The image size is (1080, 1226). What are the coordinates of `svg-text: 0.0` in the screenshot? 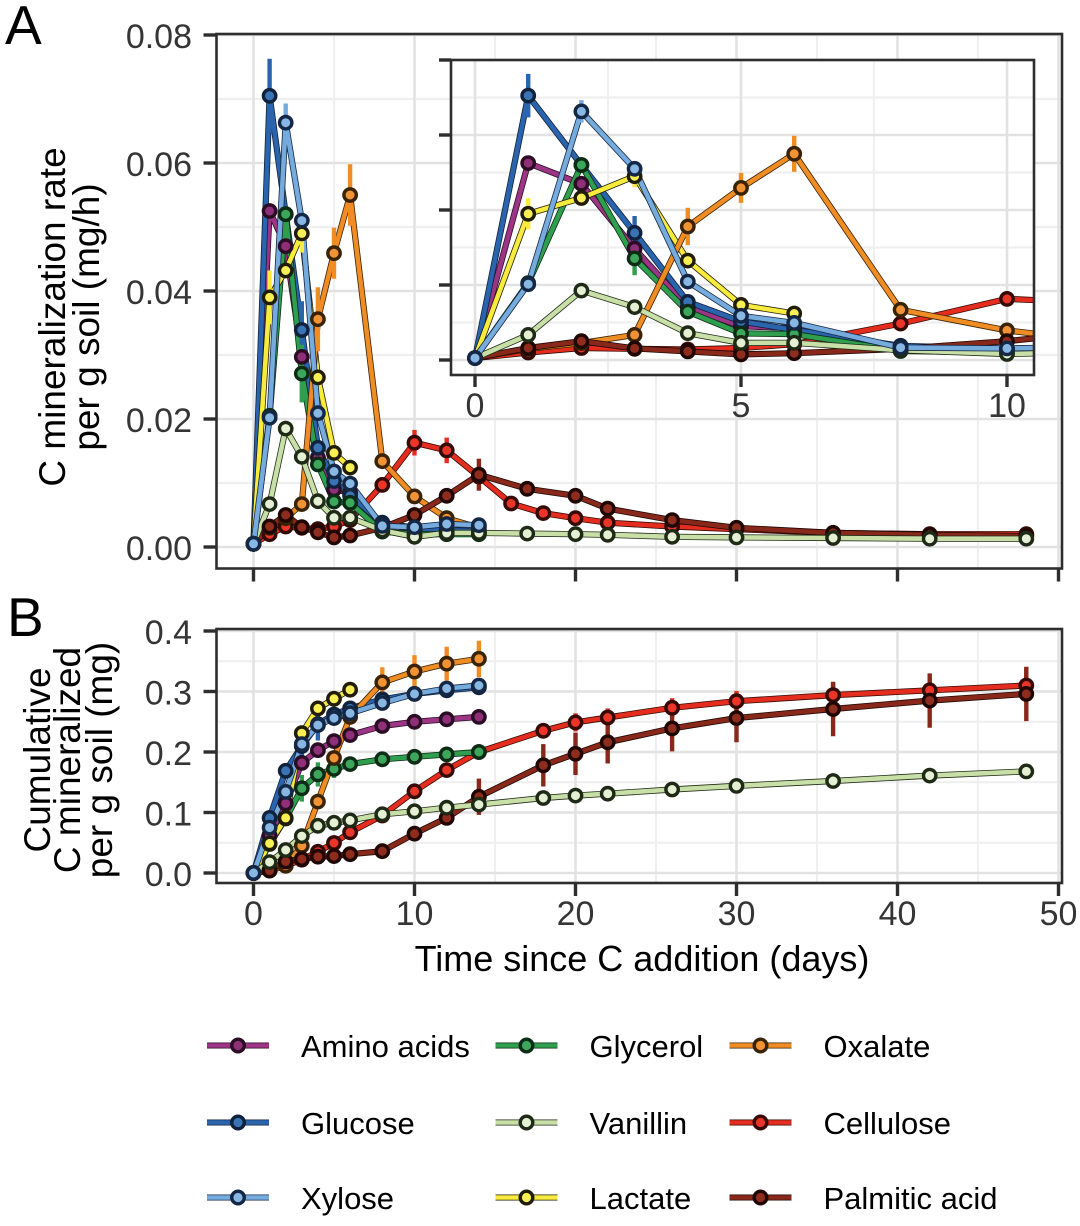 It's located at (168, 875).